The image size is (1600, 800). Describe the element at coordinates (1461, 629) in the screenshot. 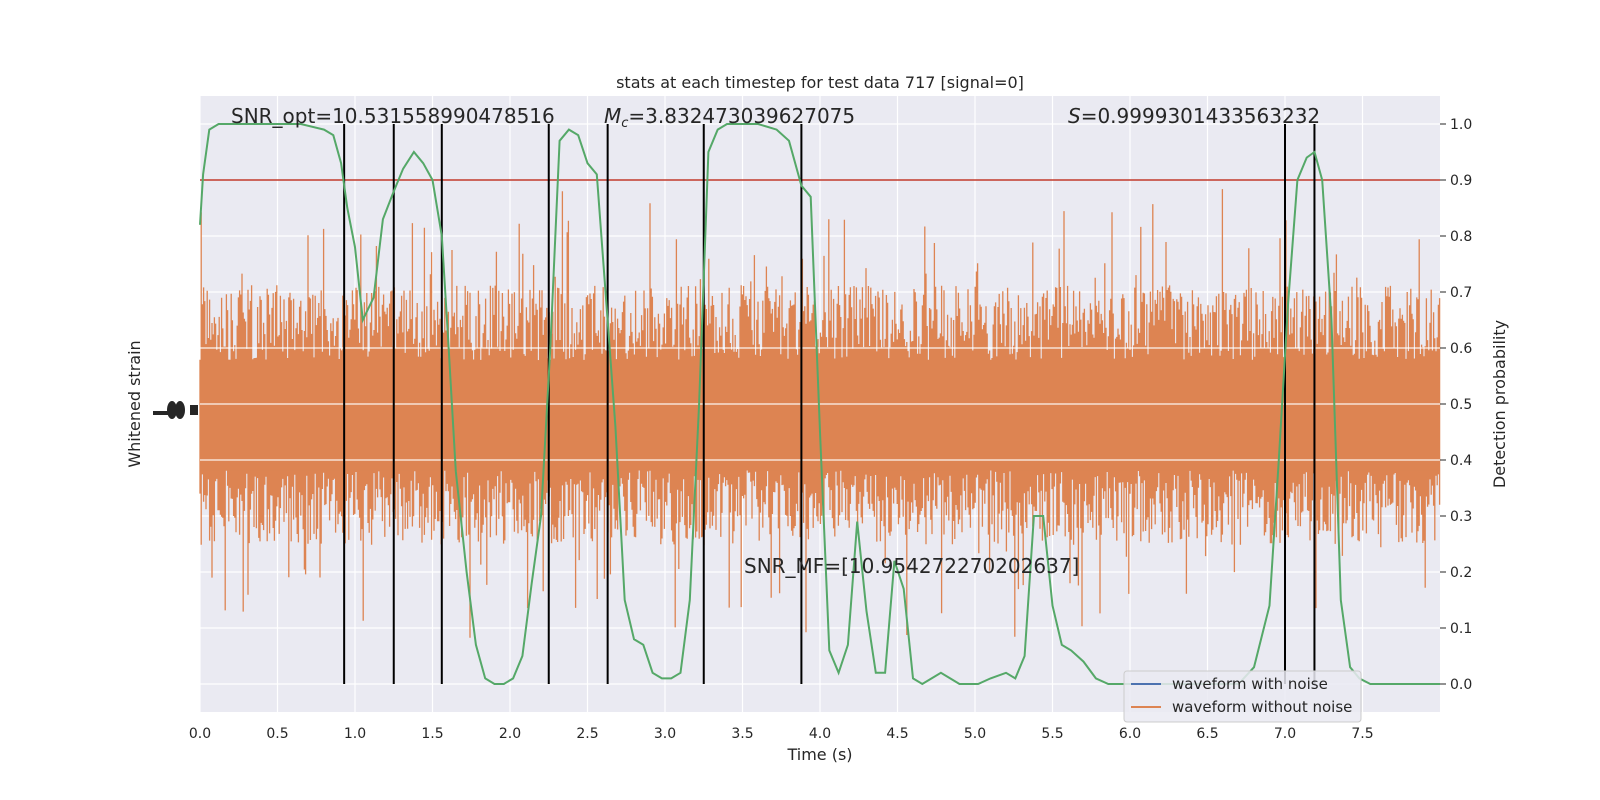

I see `y-tick-label: 0.1` at that location.